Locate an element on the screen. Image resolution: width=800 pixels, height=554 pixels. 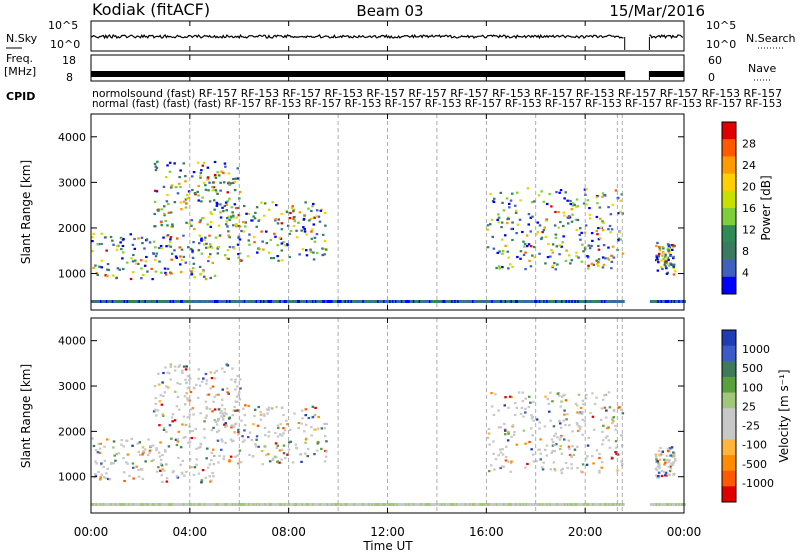
colorbar-tick-label: 20 is located at coordinates (749, 187).